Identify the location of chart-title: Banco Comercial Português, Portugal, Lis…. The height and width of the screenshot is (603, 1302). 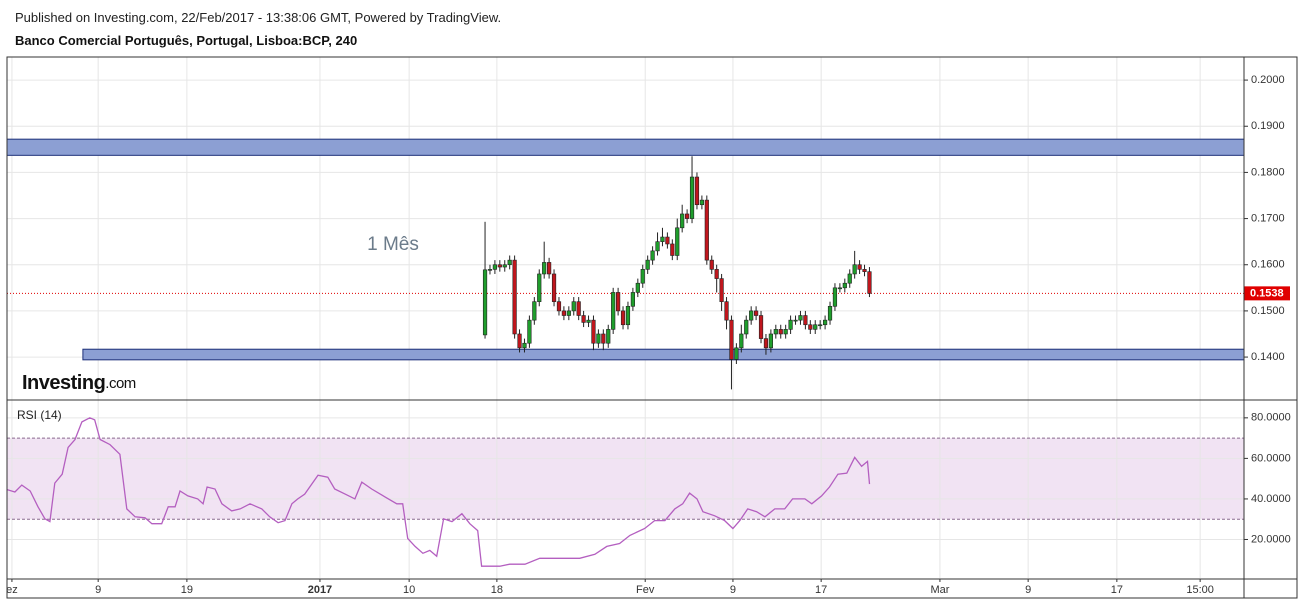
(186, 40).